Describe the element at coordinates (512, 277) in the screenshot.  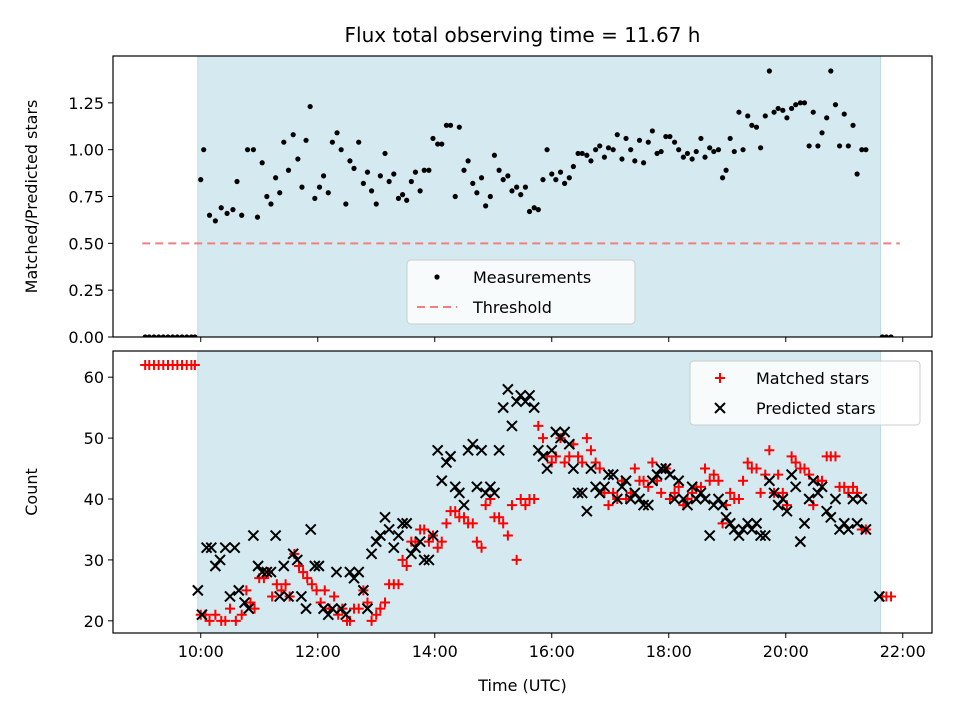
I see `legend-item: Measurements` at that location.